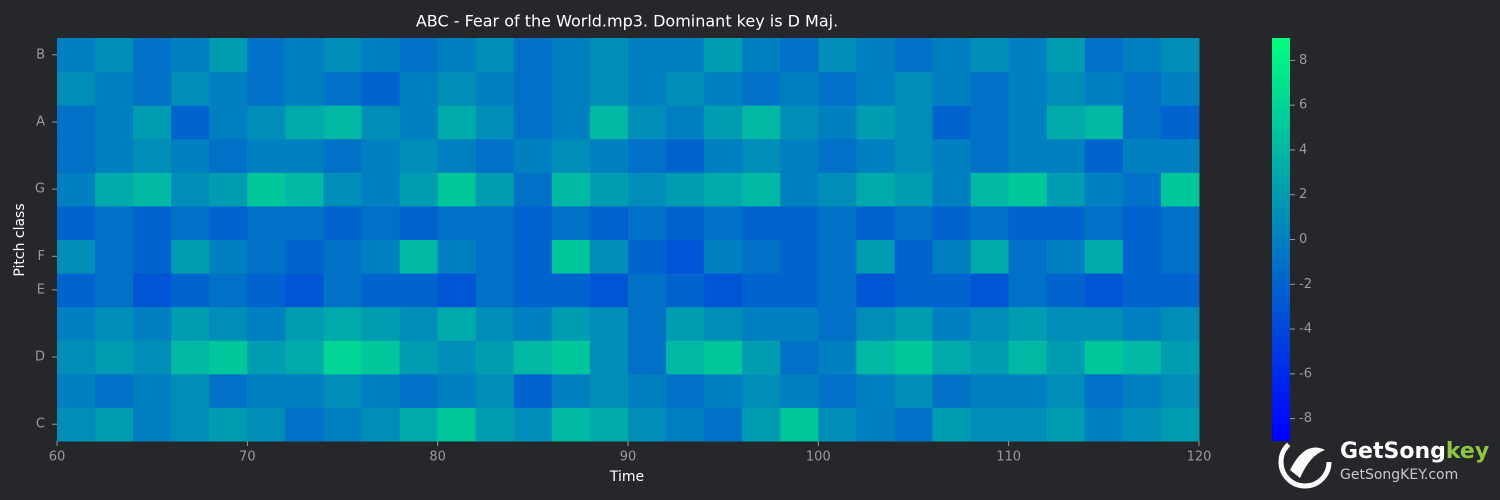 This screenshot has height=500, width=1500. What do you see at coordinates (818, 457) in the screenshot?
I see `x-tick-label: 100` at bounding box center [818, 457].